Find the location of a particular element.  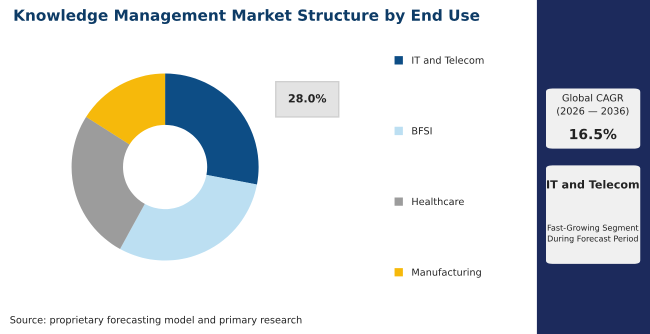

chart-title: Knowledge Management Market Structure by End Use is located at coordinates (247, 16).